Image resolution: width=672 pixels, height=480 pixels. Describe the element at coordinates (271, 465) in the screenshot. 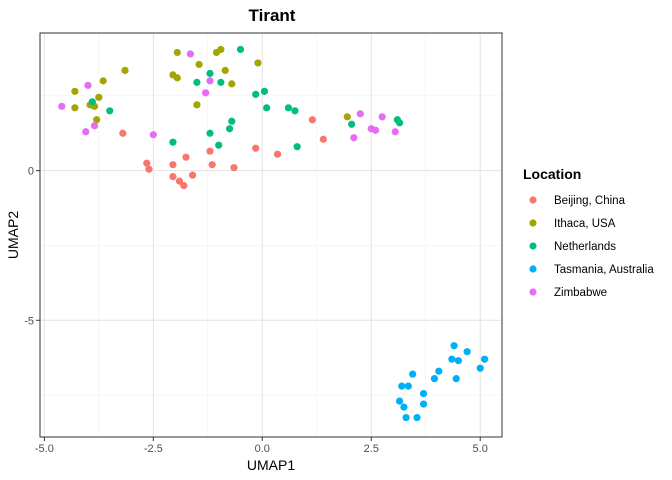

I see `x-axis-title: UMAP1` at that location.